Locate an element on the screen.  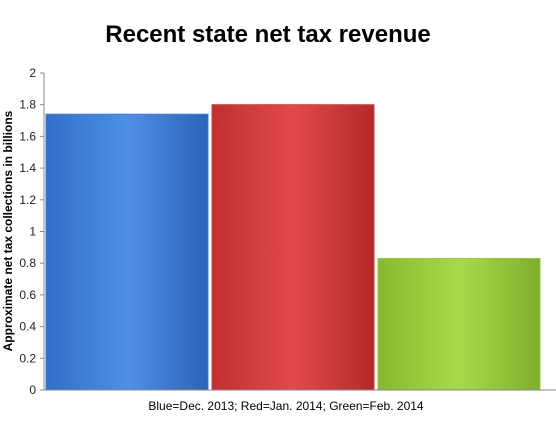
y-ticks: 0 0.2 0.4 0.6 0.8 1 1.2 1.4 1.6 1.8 2 is located at coordinates (31, 231).